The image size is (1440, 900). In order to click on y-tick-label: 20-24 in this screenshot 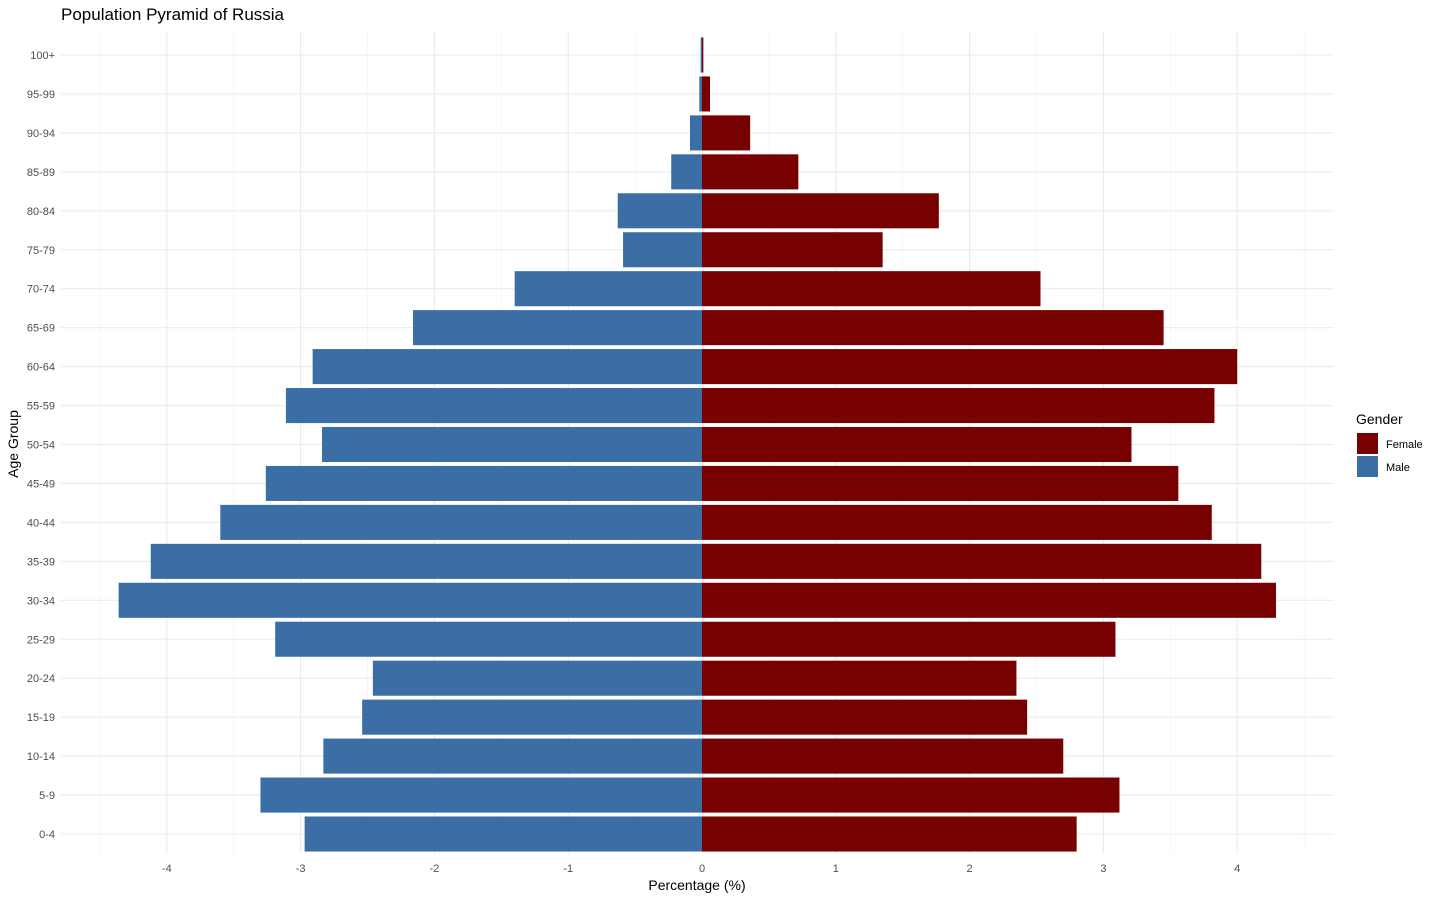, I will do `click(41, 679)`.